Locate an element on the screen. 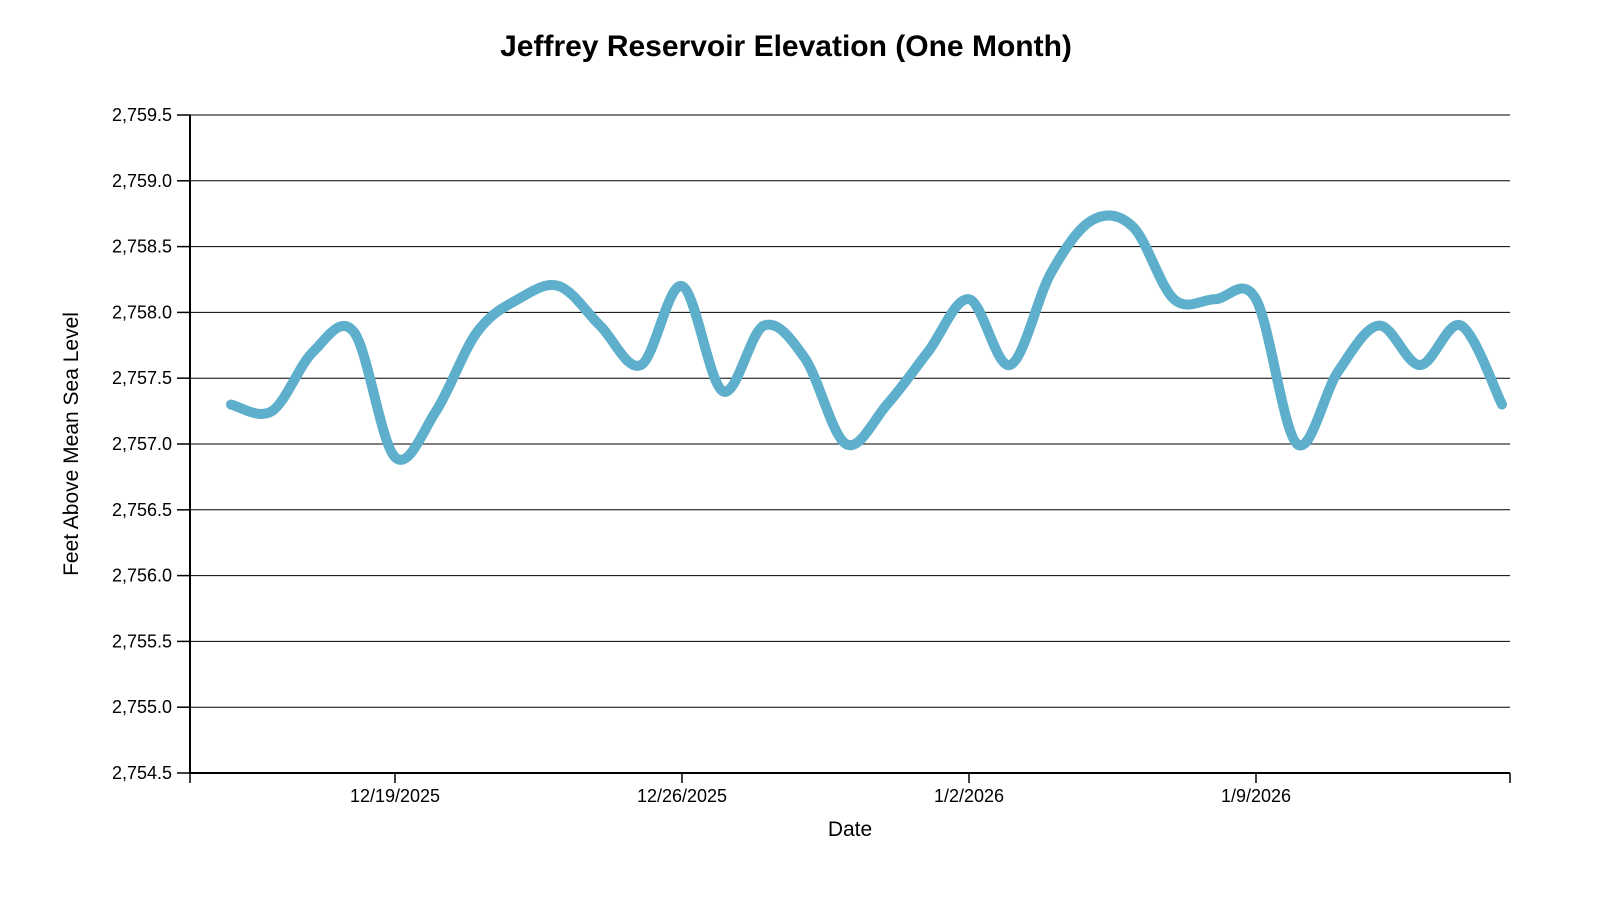 Image resolution: width=1600 pixels, height=900 pixels. y-tick-label: 2,759.5 is located at coordinates (142, 115).